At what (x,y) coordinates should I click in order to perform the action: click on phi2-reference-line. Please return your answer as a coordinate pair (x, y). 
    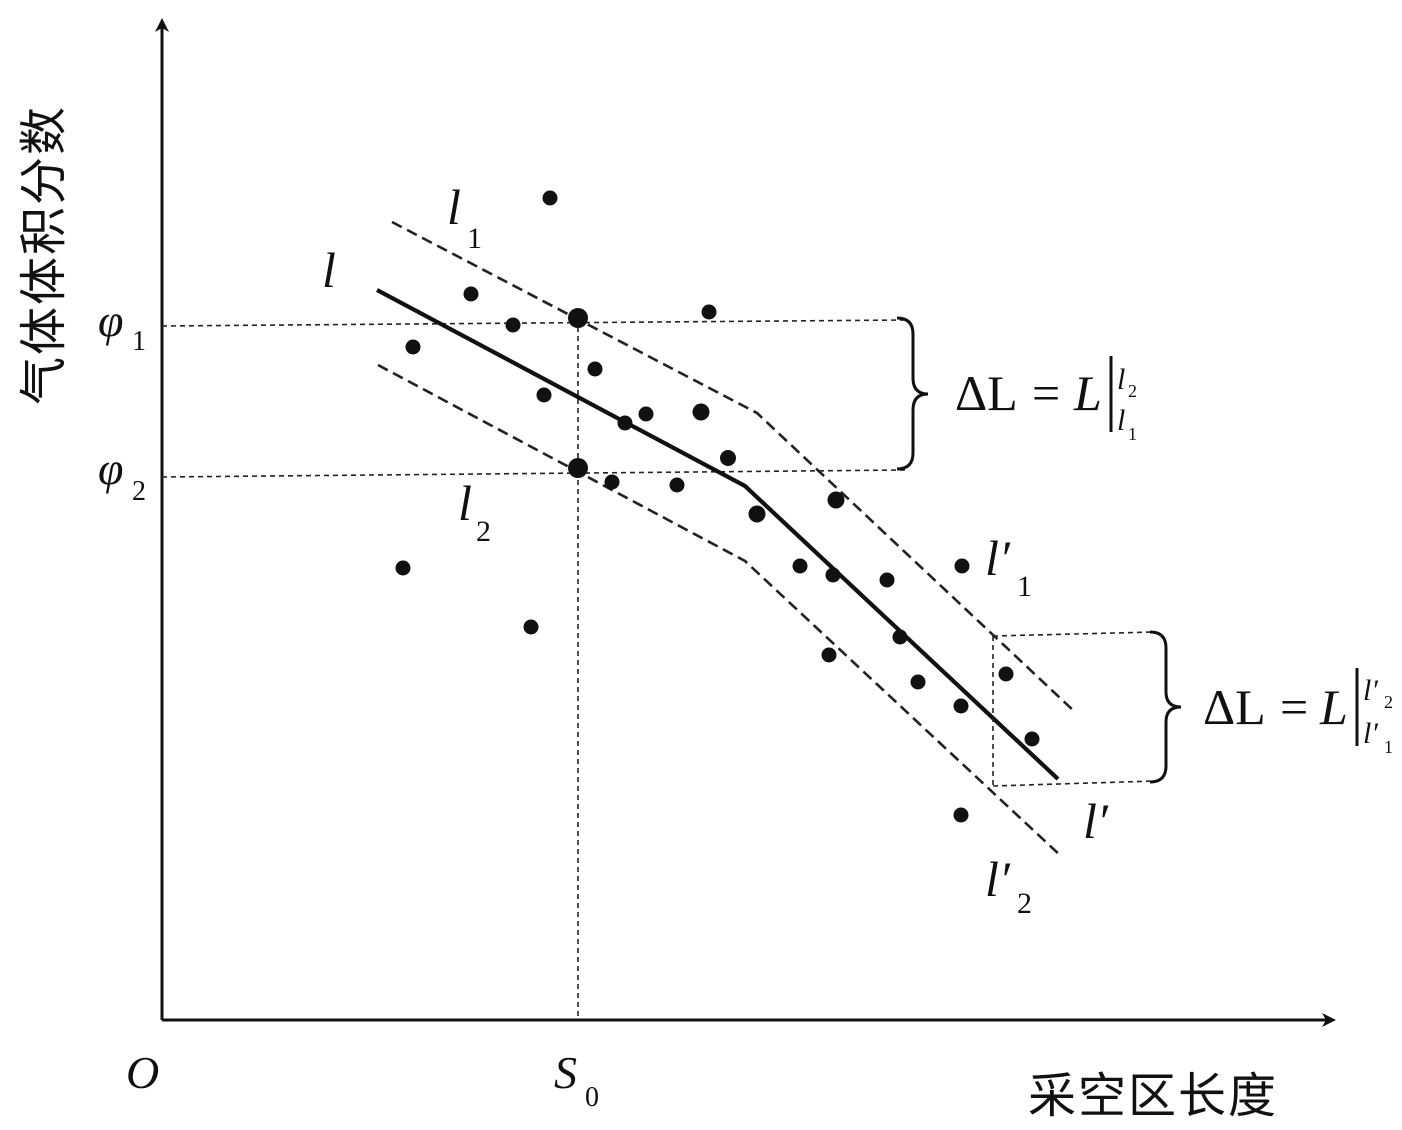
    Looking at the image, I should click on (533, 473).